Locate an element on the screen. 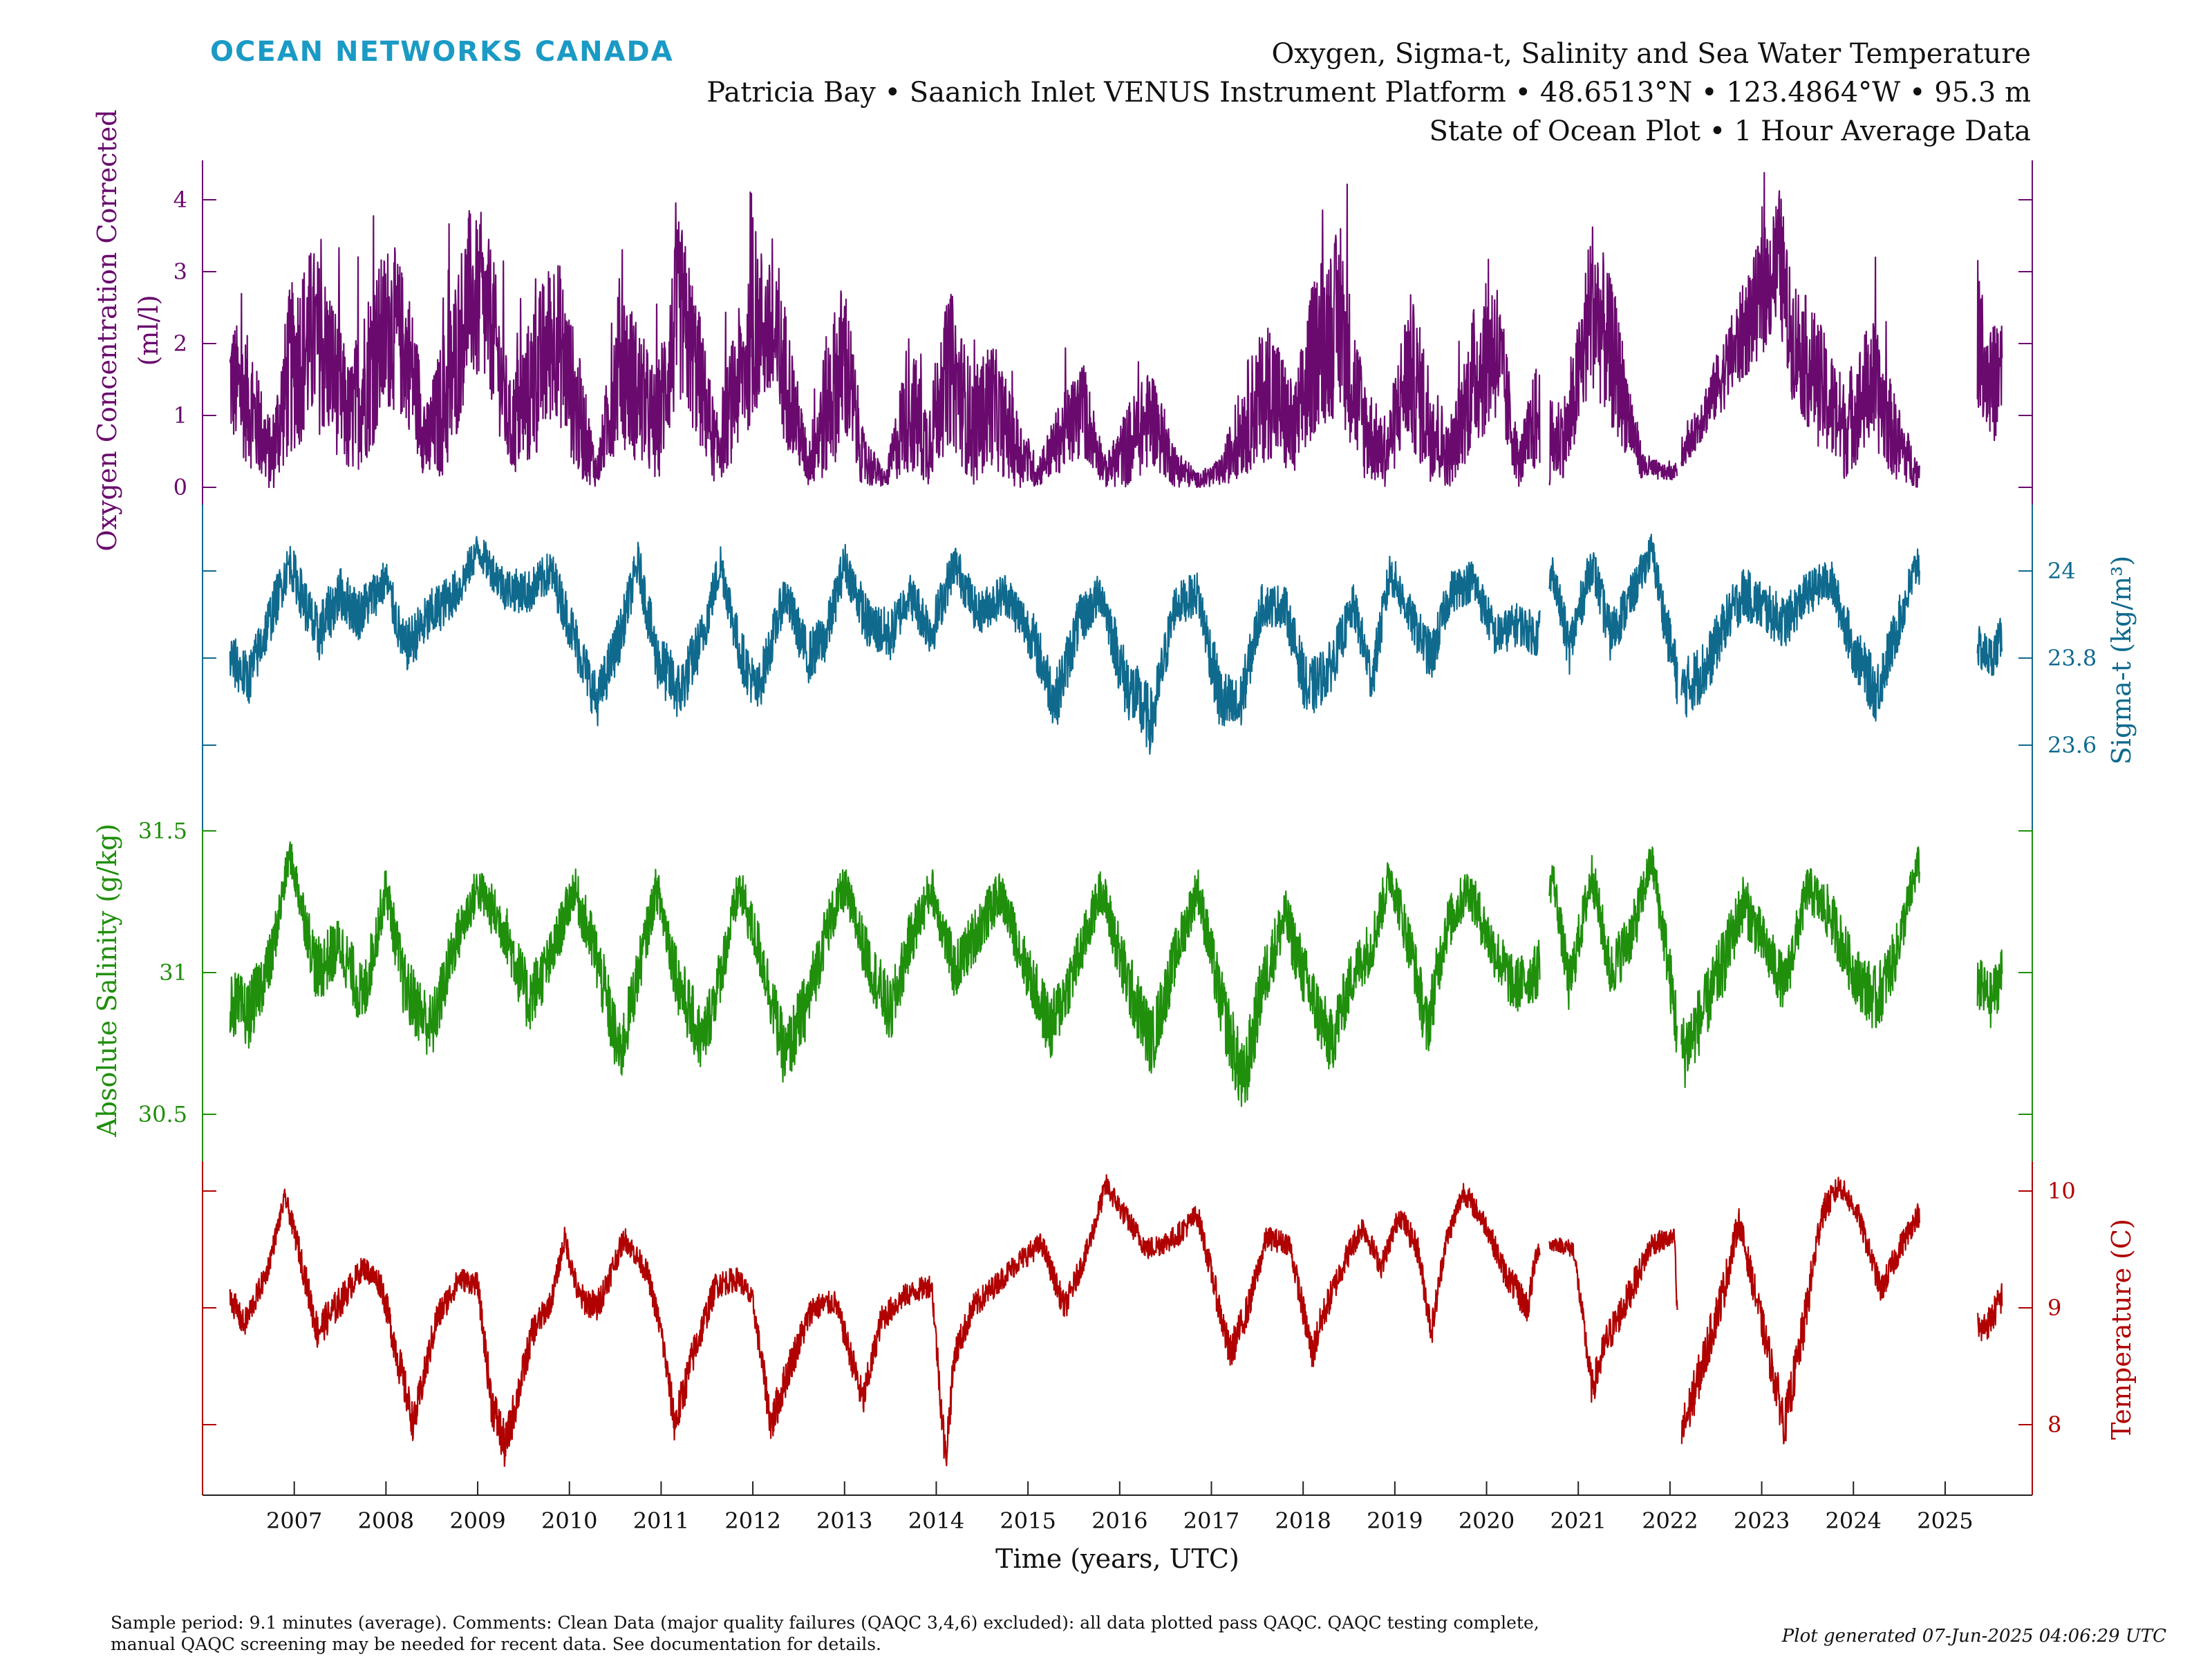  sigma-tick-label: 23.8 is located at coordinates (2072, 658).